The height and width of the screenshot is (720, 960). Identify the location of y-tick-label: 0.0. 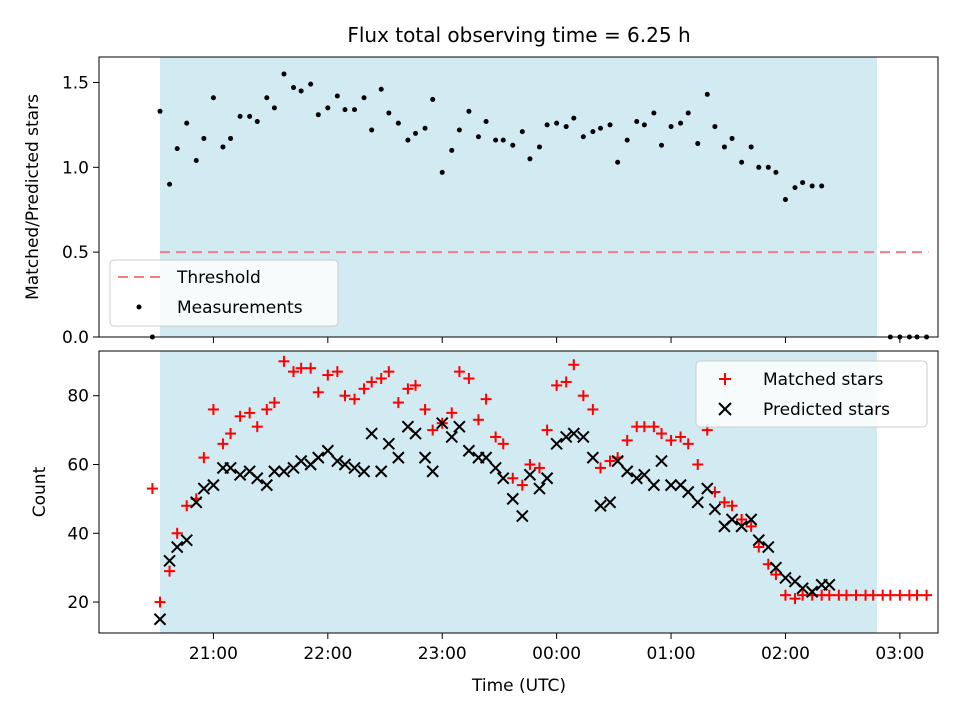
(75, 338).